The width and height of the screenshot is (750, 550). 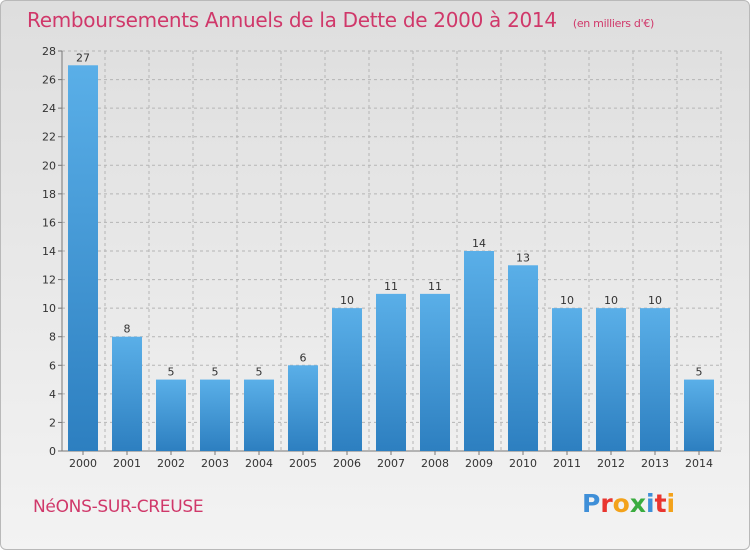 I want to click on x-tick-label: 2000, so click(x=83, y=463).